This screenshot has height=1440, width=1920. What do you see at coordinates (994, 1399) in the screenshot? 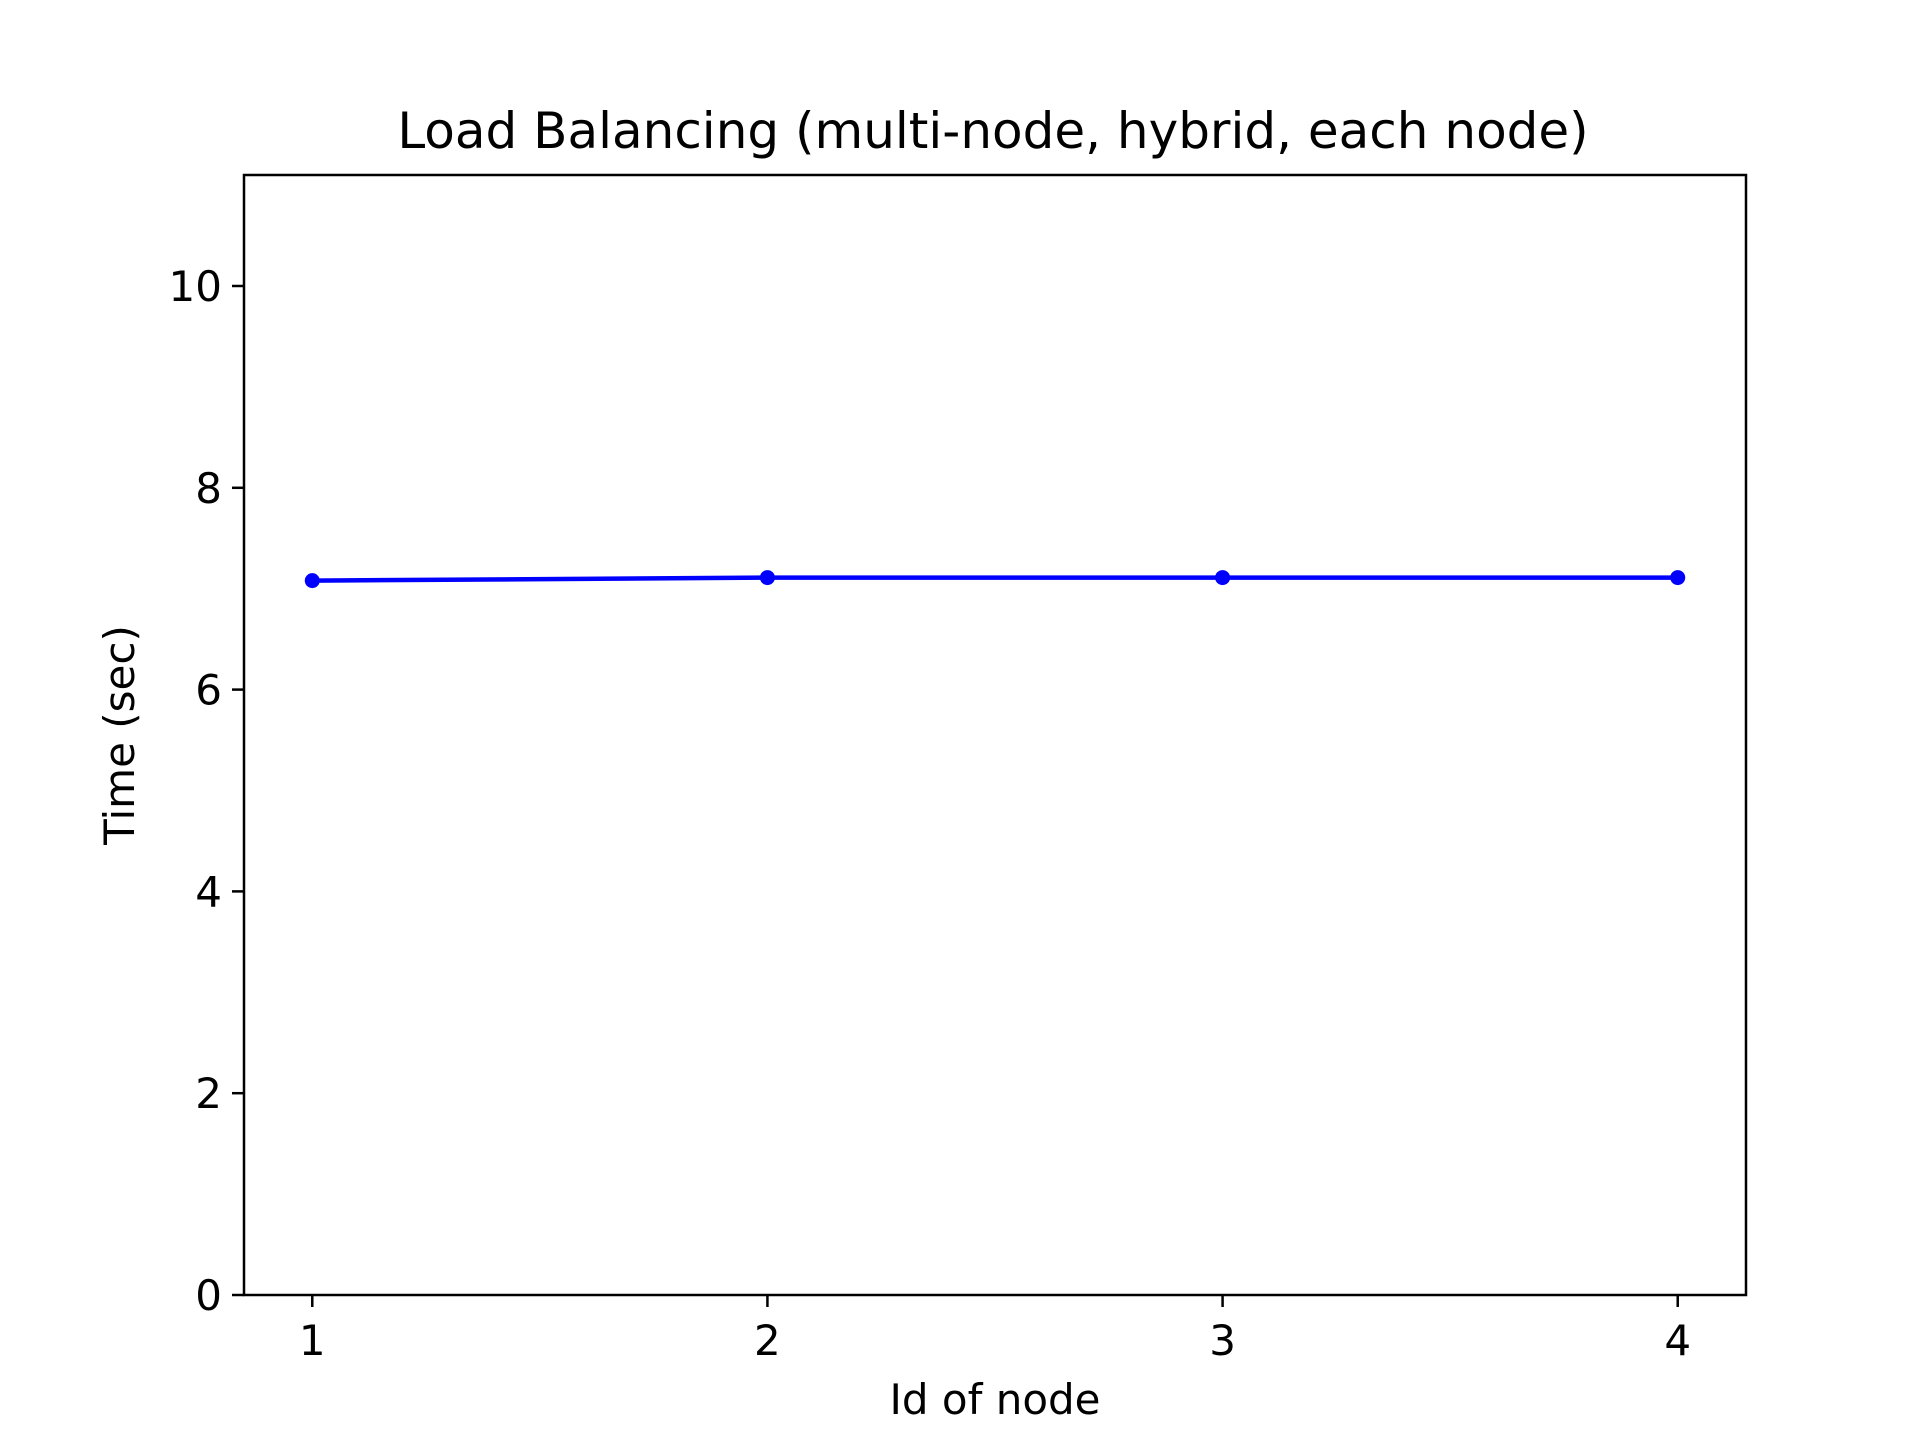
I see `x-axis-label: Id of node` at bounding box center [994, 1399].